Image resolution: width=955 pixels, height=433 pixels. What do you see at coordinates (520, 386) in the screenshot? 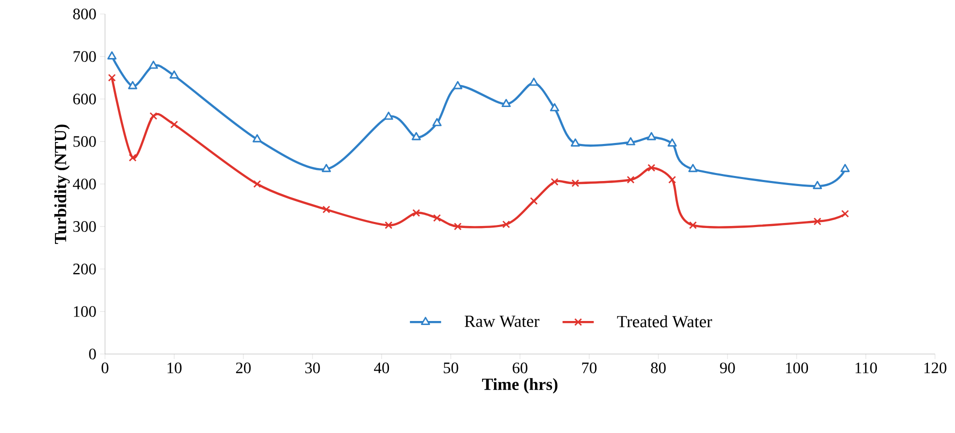
I see `x-axis-title: Time (hrs)` at bounding box center [520, 386].